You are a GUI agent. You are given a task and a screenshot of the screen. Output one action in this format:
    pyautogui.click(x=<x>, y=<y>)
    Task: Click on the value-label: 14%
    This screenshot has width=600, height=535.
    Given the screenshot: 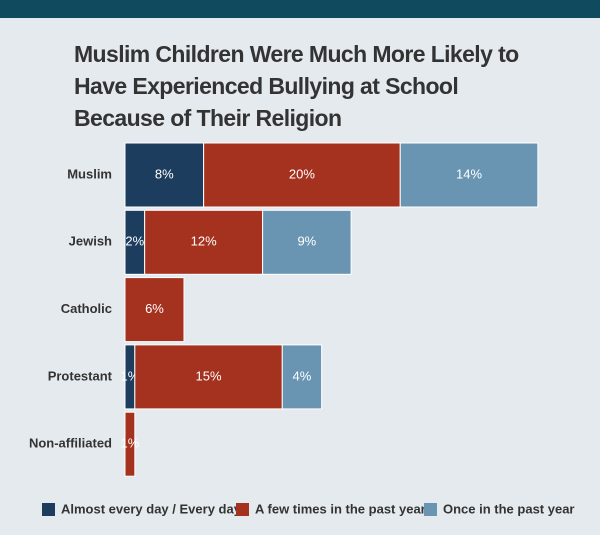 What is the action you would take?
    pyautogui.click(x=469, y=173)
    